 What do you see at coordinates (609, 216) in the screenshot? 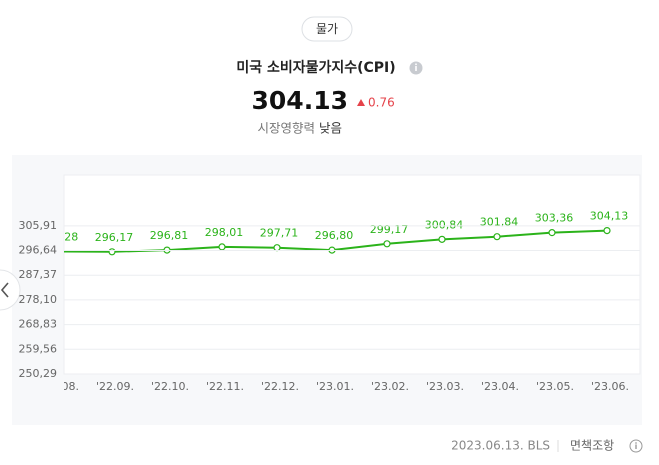
I see `data-label: 304,13` at bounding box center [609, 216].